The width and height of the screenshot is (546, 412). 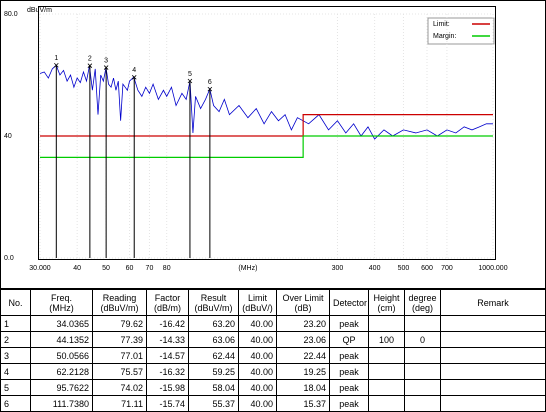 I want to click on header-text: Remark, so click(x=493, y=302).